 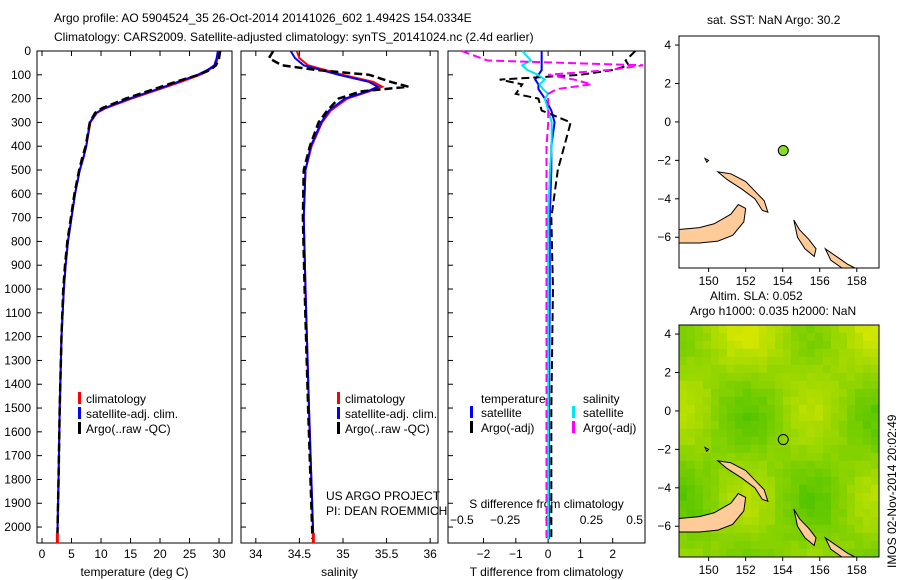 I want to click on sla-map-frame, so click(x=779, y=441).